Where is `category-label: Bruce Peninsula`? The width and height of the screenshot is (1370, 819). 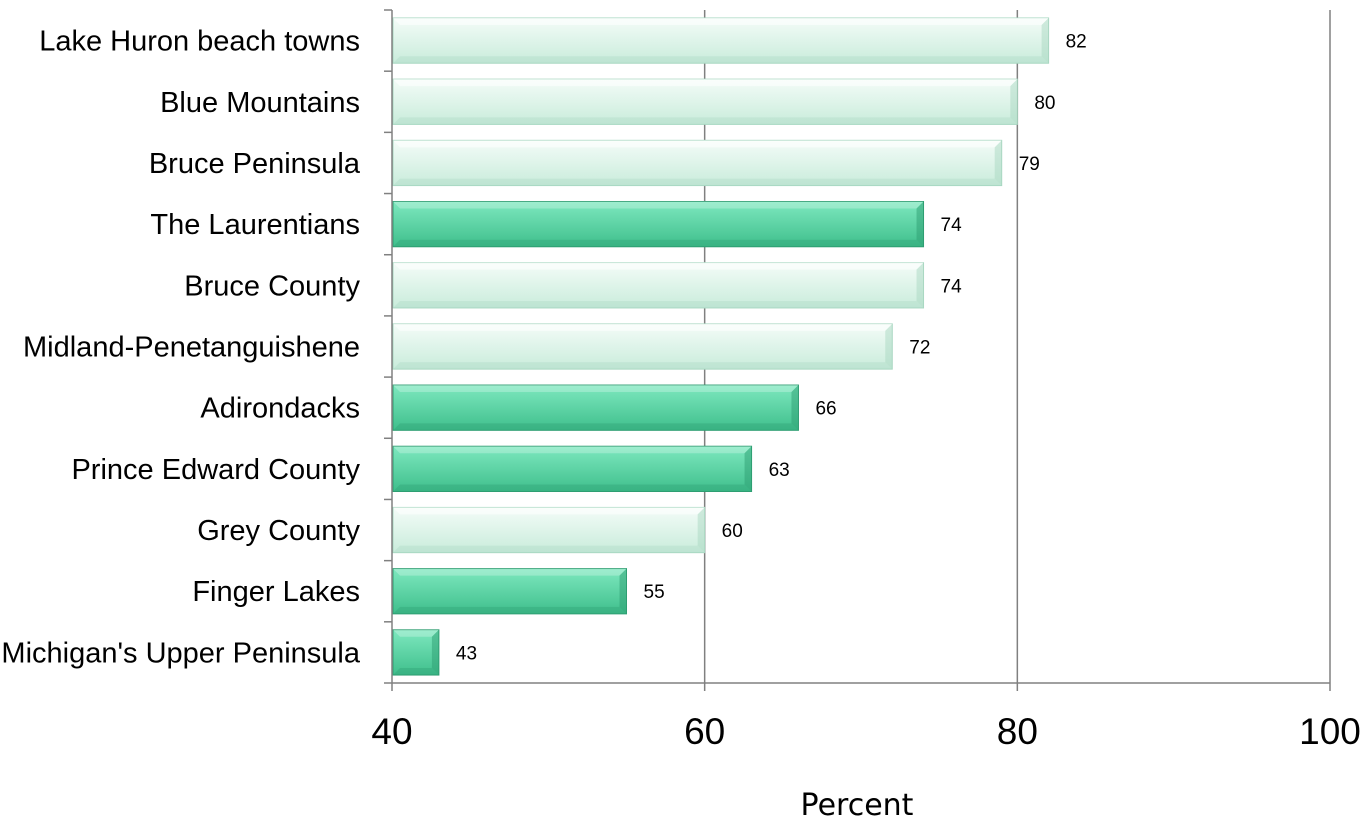
category-label: Bruce Peninsula is located at coordinates (255, 164).